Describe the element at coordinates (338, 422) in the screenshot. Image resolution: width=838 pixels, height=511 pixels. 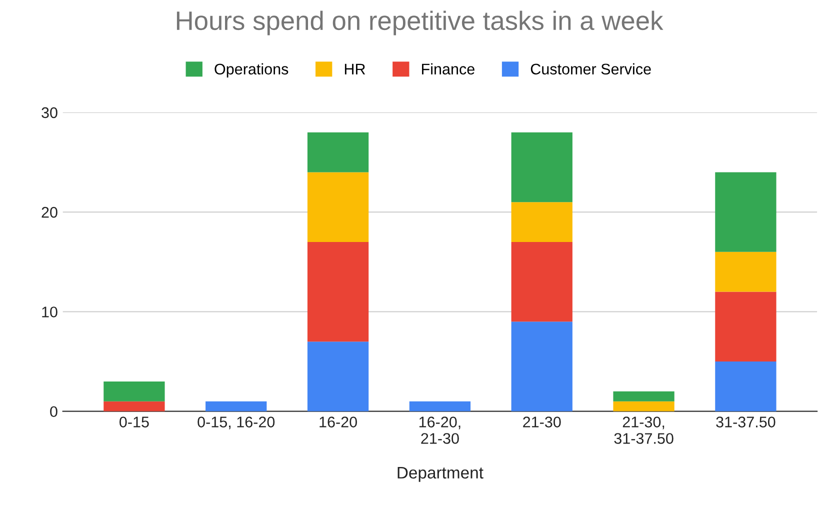
I see `x-tick-label: 16-20` at that location.